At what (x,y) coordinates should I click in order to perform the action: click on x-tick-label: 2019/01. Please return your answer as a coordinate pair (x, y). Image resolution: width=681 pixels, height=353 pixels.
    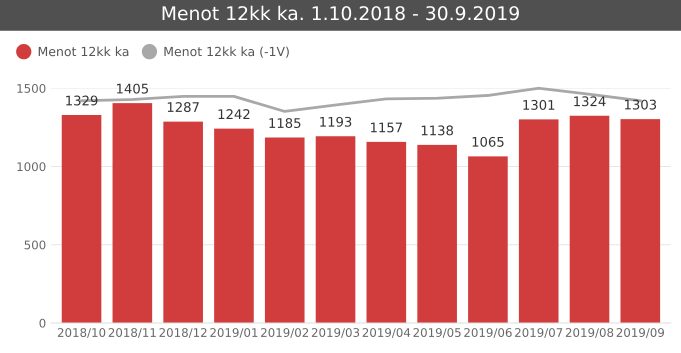
    Looking at the image, I should click on (234, 333).